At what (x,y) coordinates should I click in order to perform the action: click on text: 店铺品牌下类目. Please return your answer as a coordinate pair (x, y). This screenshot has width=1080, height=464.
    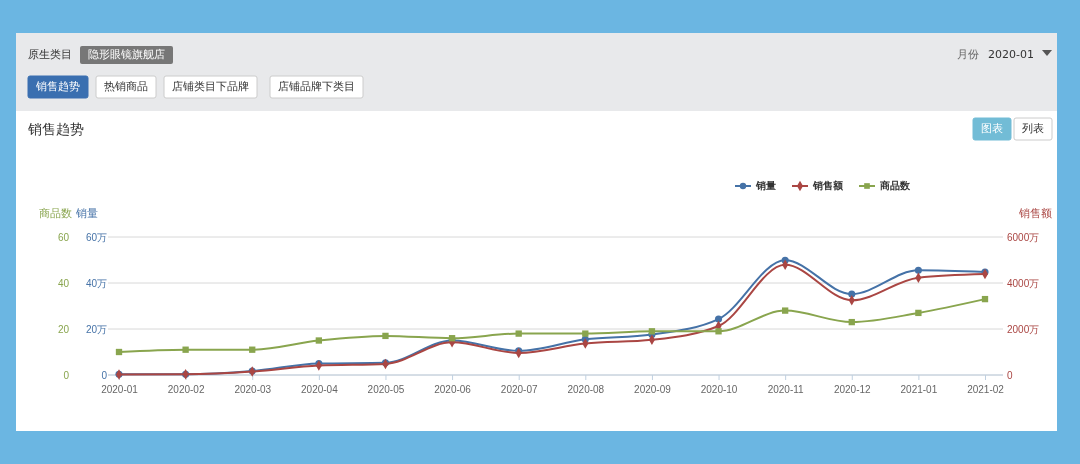
    Looking at the image, I should click on (316, 86).